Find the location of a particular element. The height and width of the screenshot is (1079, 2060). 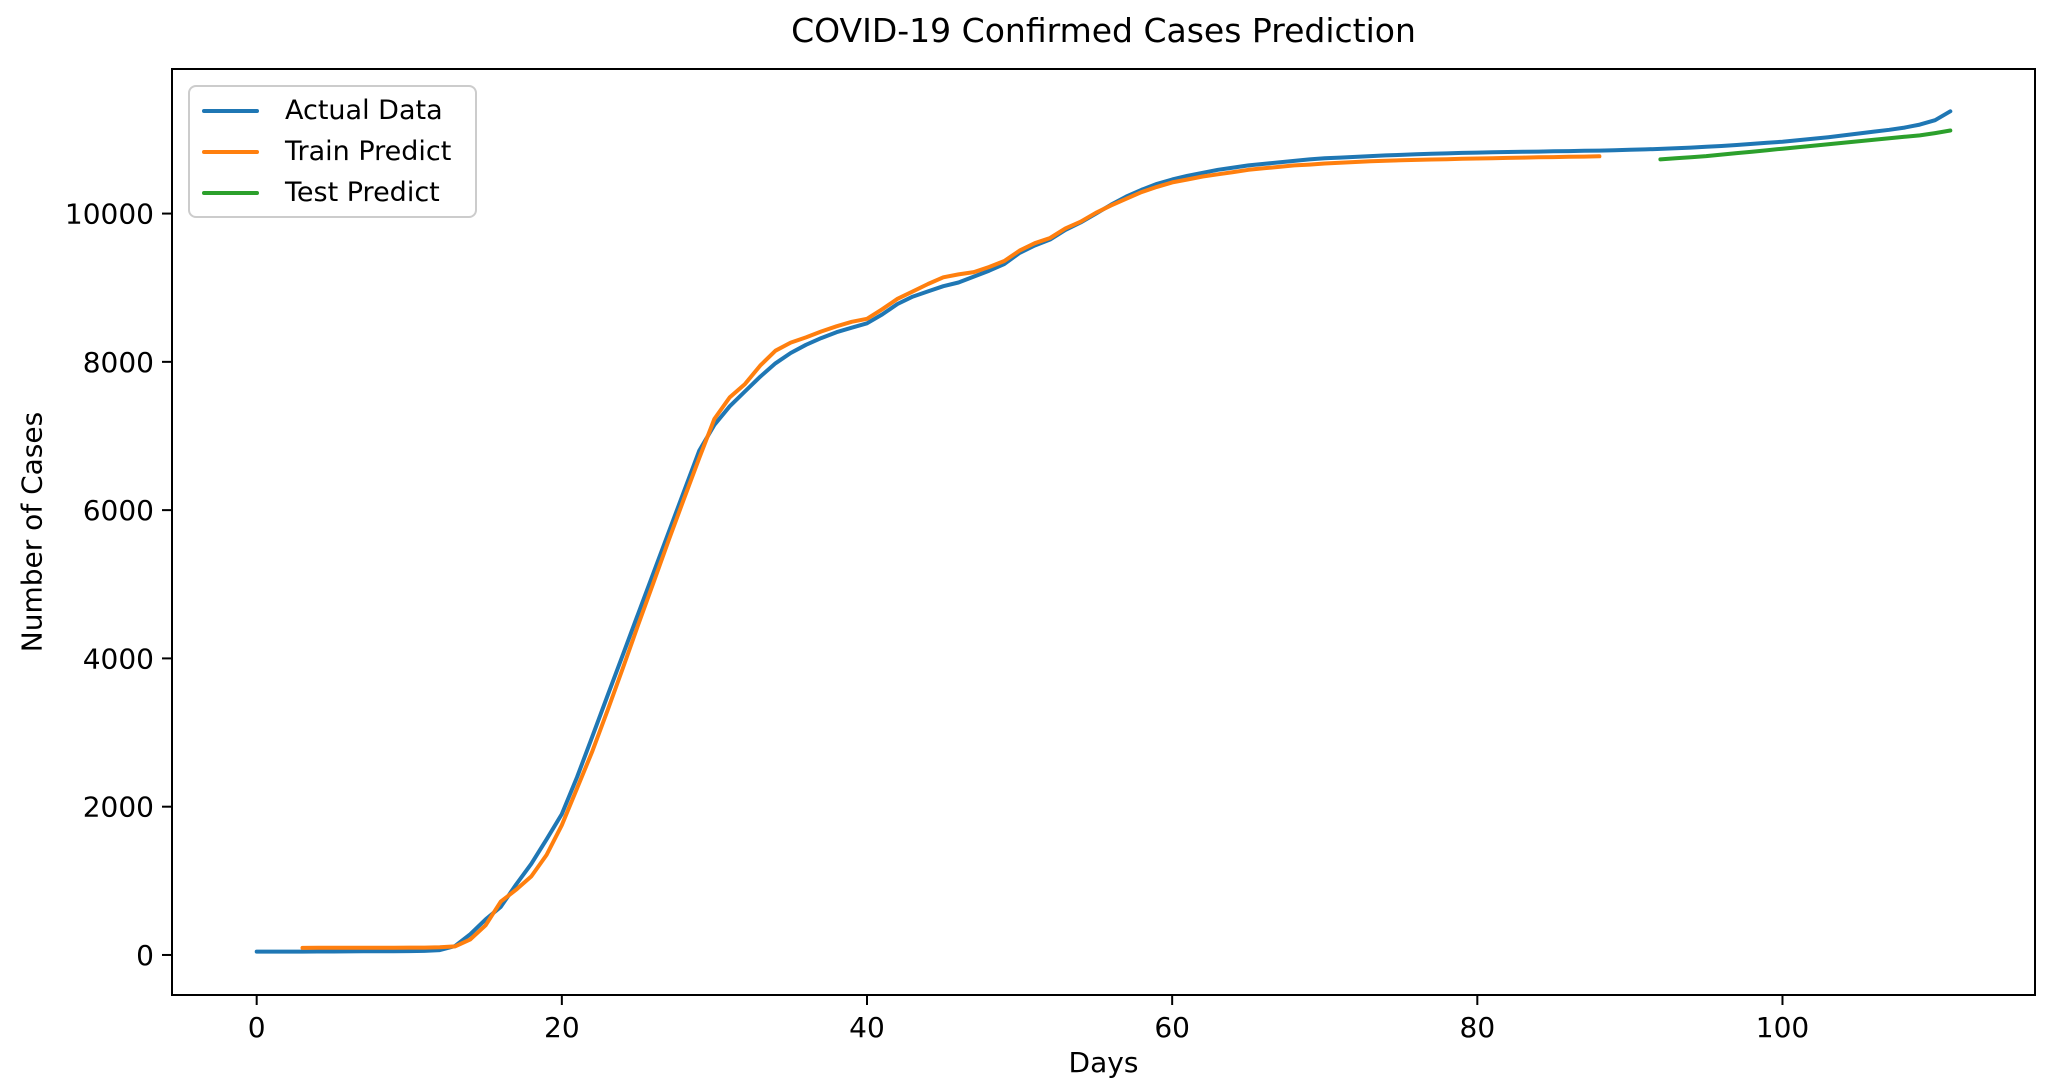

legend-label-actual-data: Actual Data is located at coordinates (364, 110).